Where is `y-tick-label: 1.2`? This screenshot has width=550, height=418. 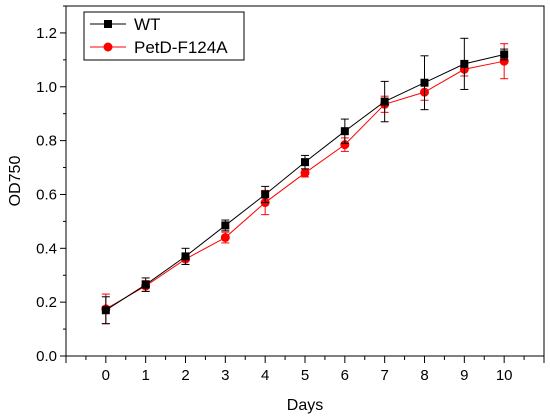
y-tick-label: 1.2 is located at coordinates (46, 33).